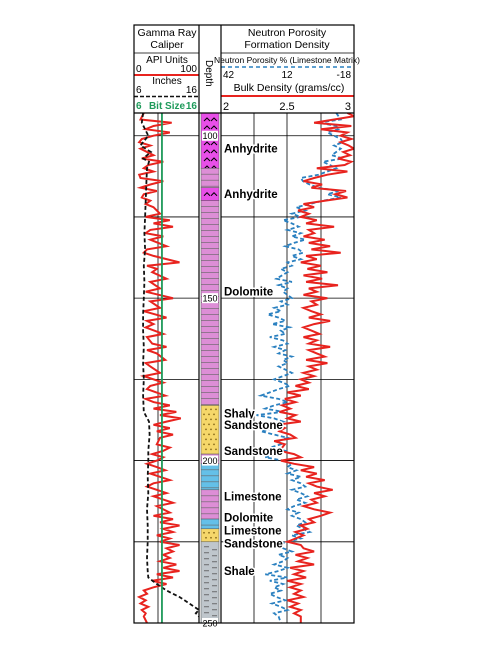  Describe the element at coordinates (139, 90) in the screenshot. I see `caliper-min-label: 6` at that location.